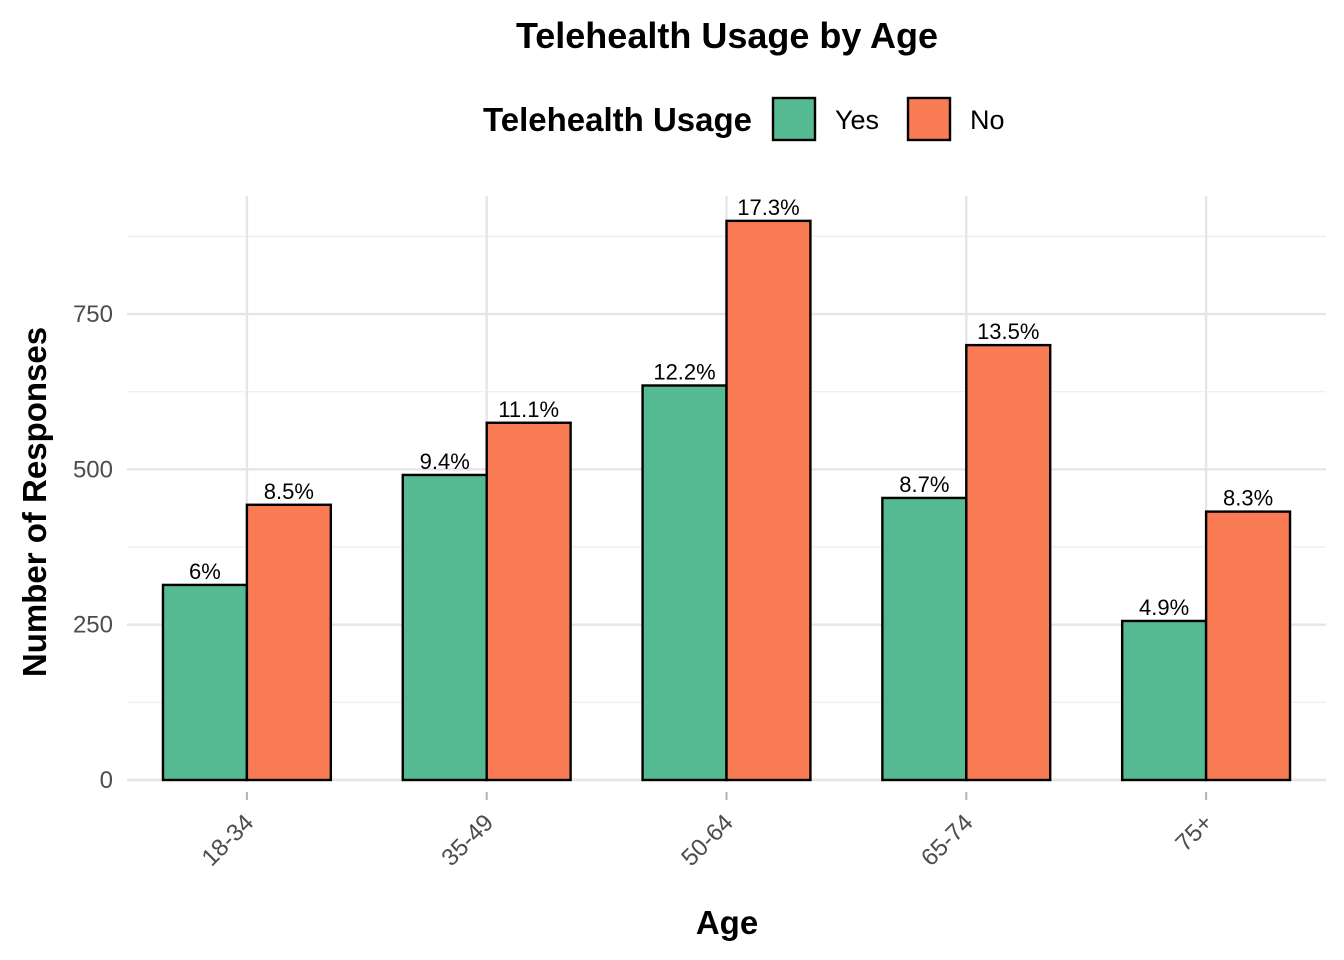 Image resolution: width=1344 pixels, height=960 pixels. Describe the element at coordinates (93, 314) in the screenshot. I see `y-tick-label: 750` at that location.